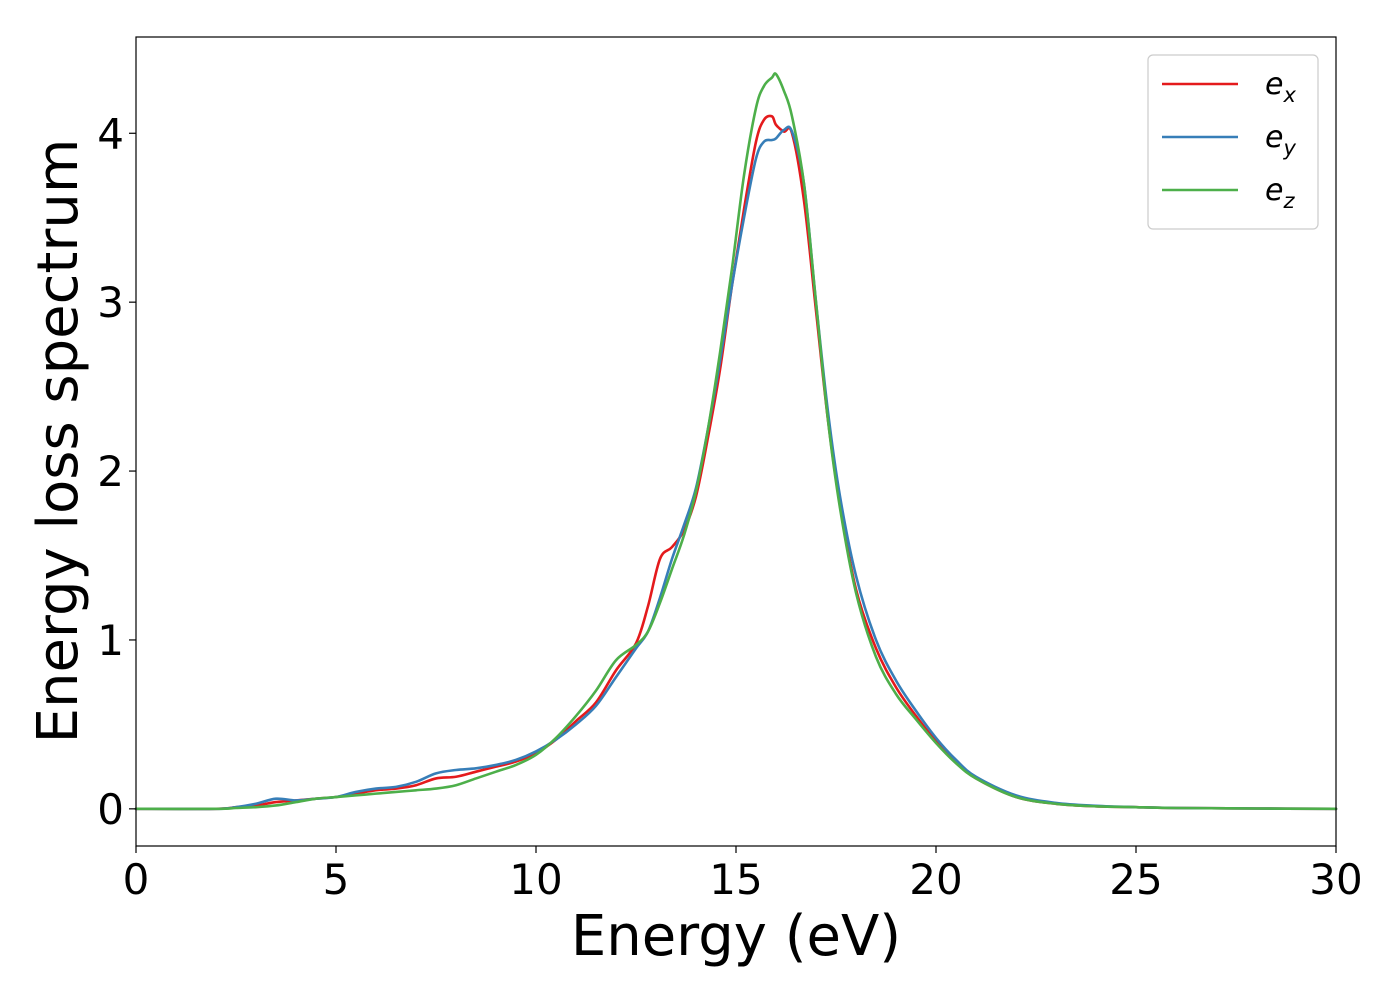 Image resolution: width=1400 pixels, height=1000 pixels. What do you see at coordinates (58, 441) in the screenshot?
I see `y-axis-label: Energy loss spectrum` at bounding box center [58, 441].